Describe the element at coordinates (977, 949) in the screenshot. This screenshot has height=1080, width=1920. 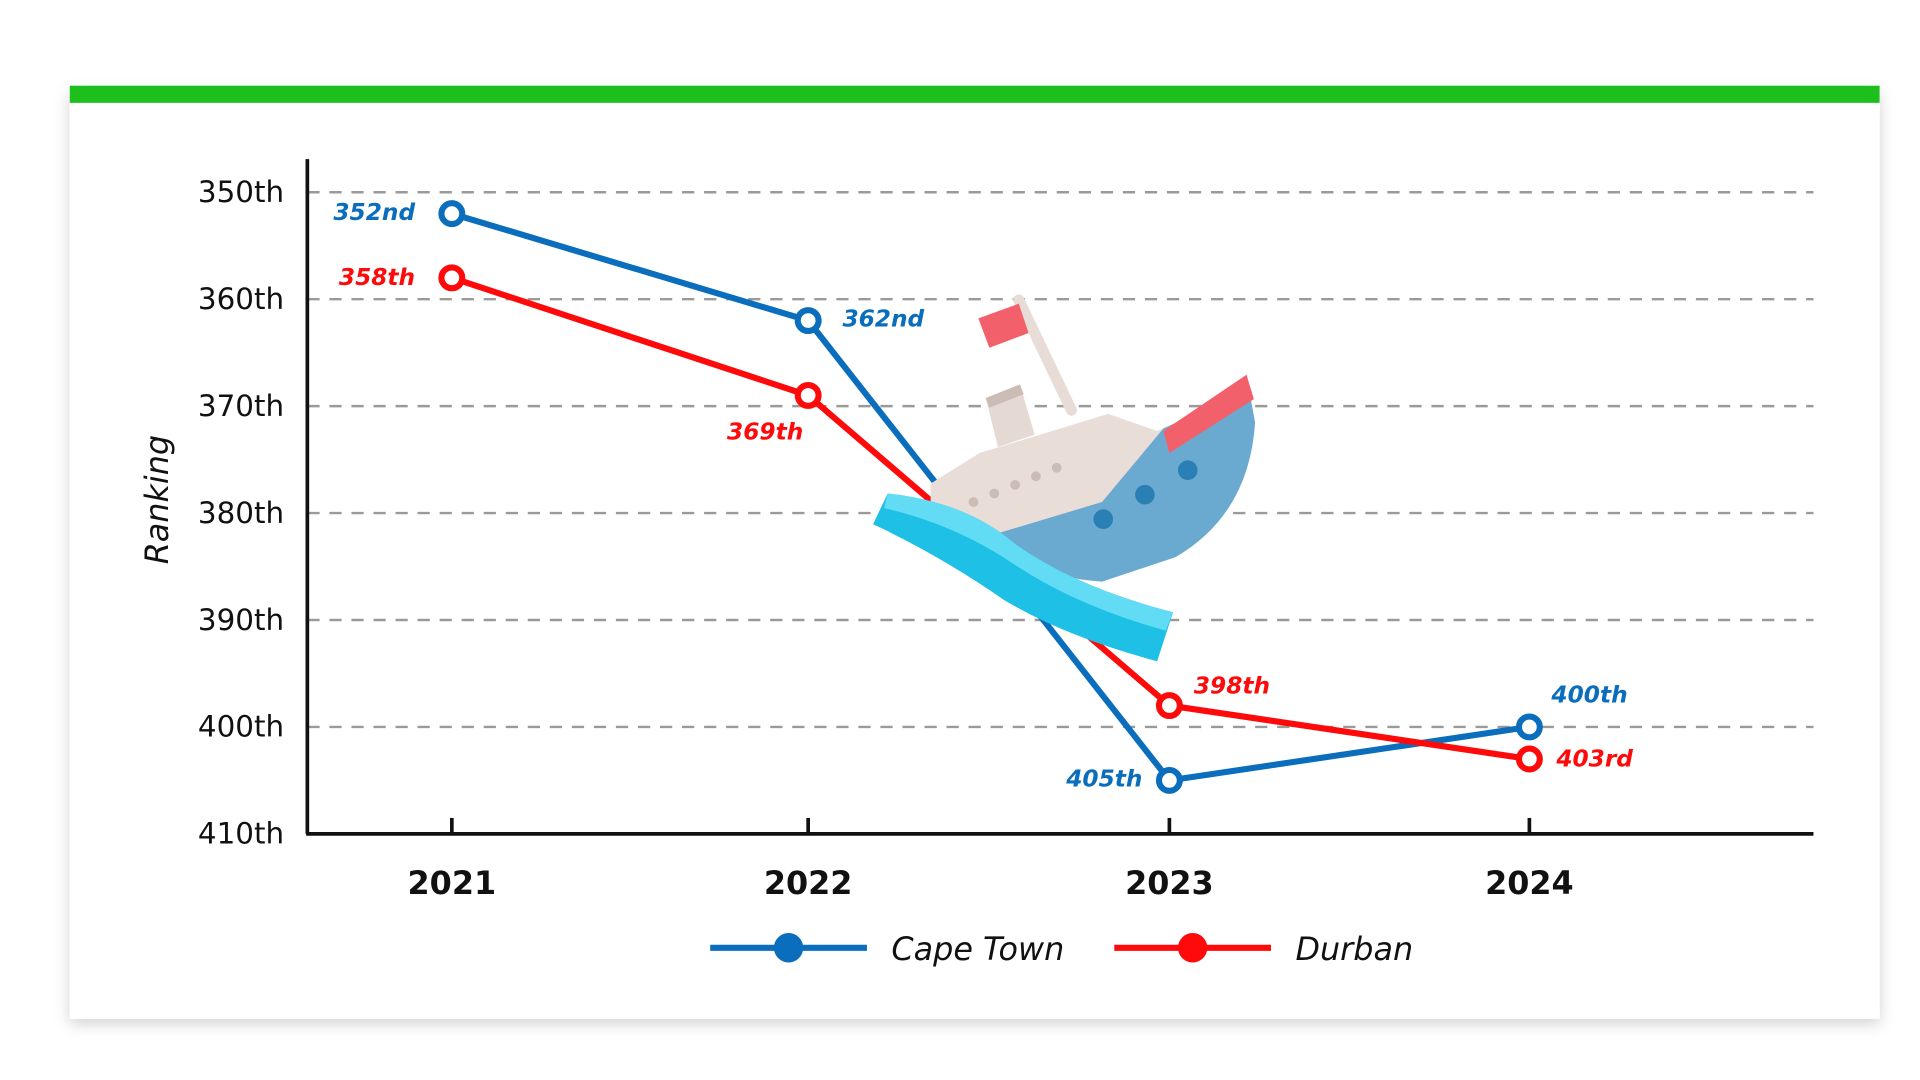
I see `legend-label: Cape Town` at that location.